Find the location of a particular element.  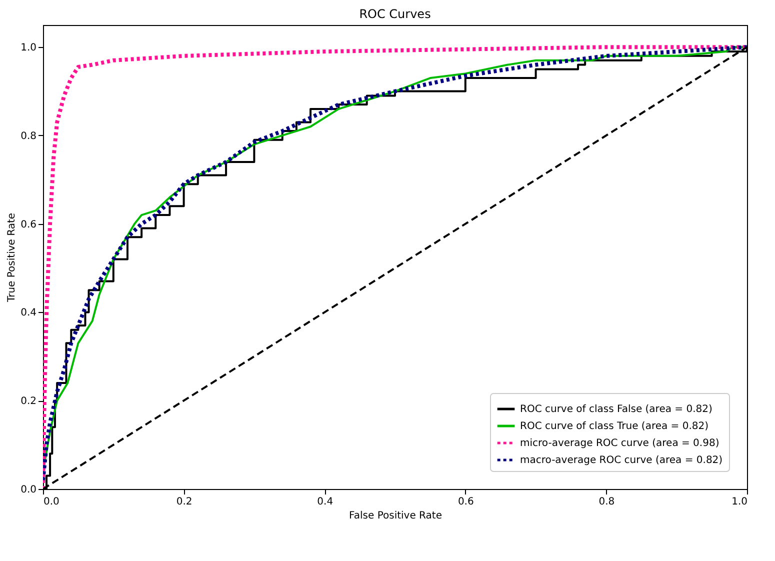

x-tick-label: 0.0 is located at coordinates (52, 502).